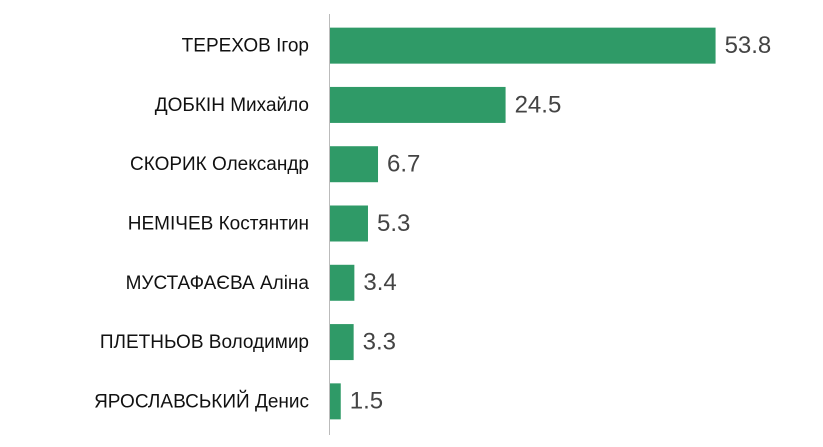 This screenshot has width=823, height=447. I want to click on value-label: 24.5, so click(538, 104).